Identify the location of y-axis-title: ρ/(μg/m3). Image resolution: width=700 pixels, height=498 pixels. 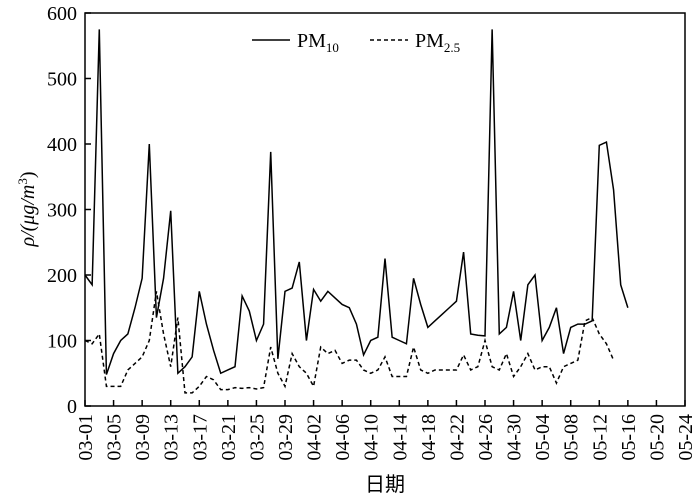
(27, 209).